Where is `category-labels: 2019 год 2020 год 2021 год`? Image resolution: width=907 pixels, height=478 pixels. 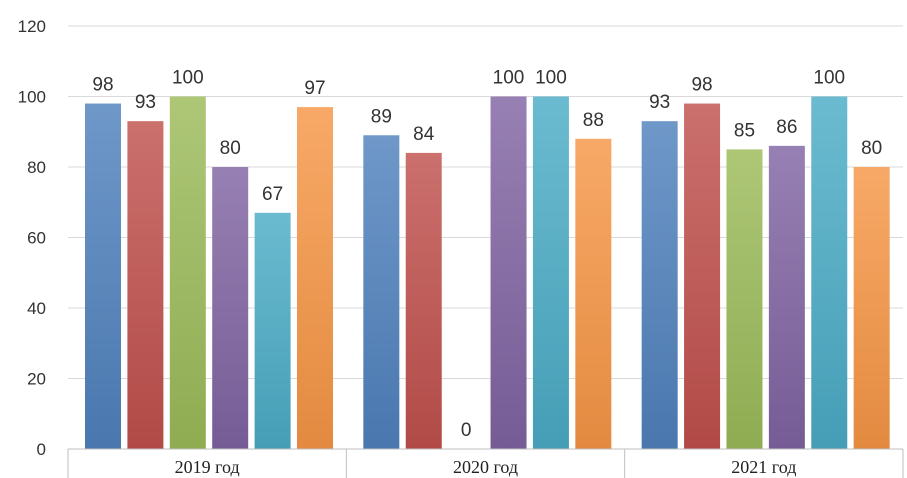
category-labels: 2019 год 2020 год 2021 год is located at coordinates (486, 467).